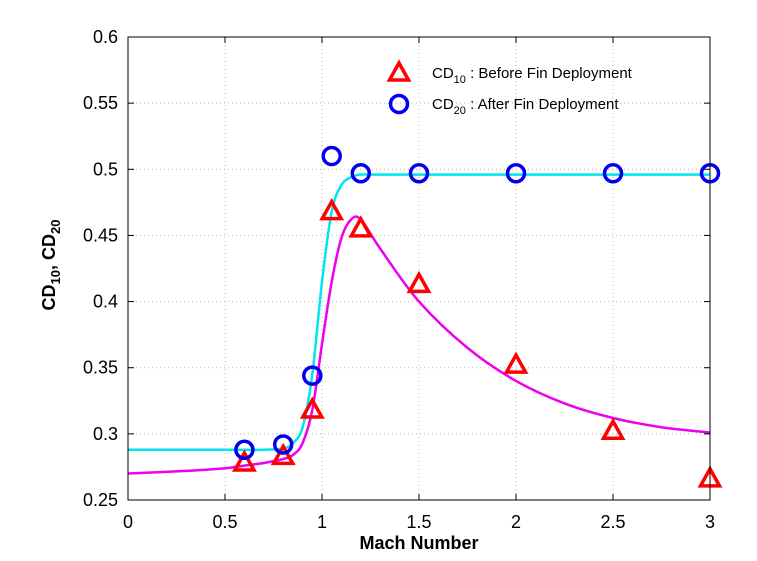 The image size is (757, 561). Describe the element at coordinates (105, 434) in the screenshot. I see `y-tick-label: 0.3` at that location.